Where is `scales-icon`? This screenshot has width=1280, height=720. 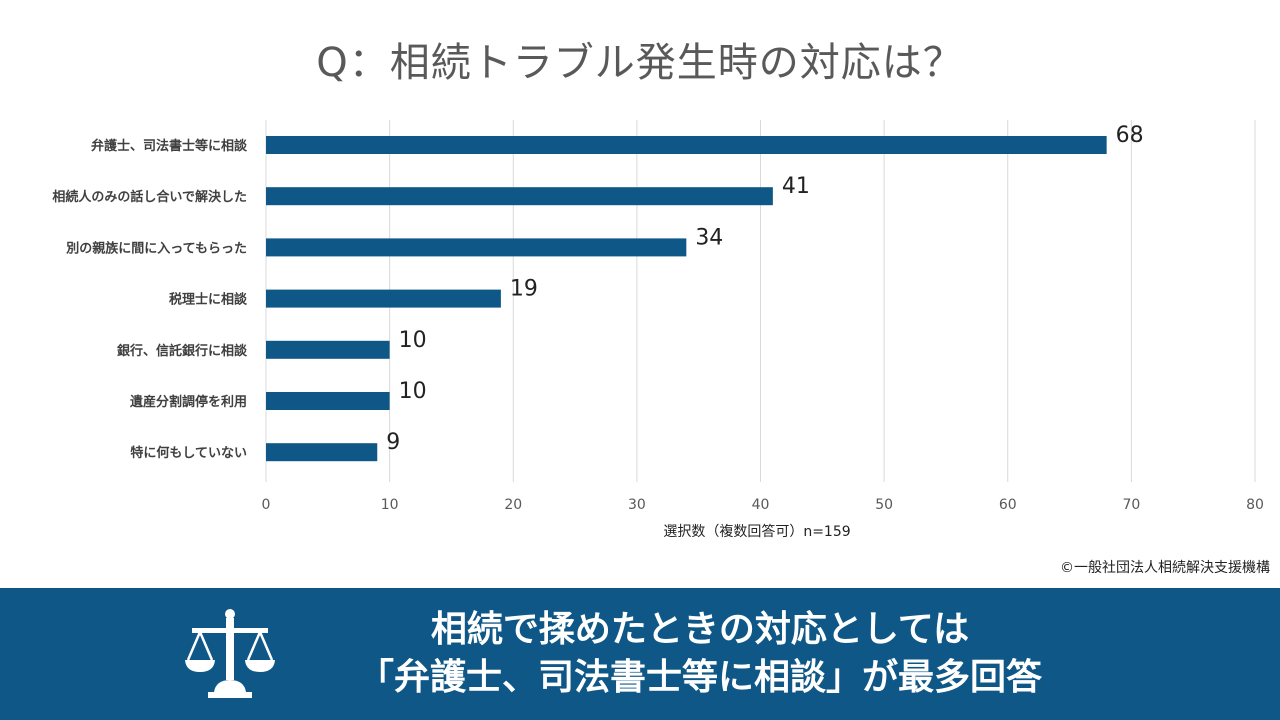
scales-icon is located at coordinates (230, 653).